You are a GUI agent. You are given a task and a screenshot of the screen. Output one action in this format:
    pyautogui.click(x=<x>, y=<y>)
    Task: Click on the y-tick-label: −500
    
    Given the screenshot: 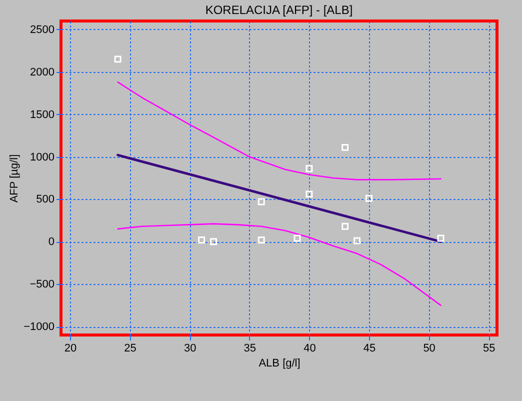 What is the action you would take?
    pyautogui.click(x=42, y=284)
    